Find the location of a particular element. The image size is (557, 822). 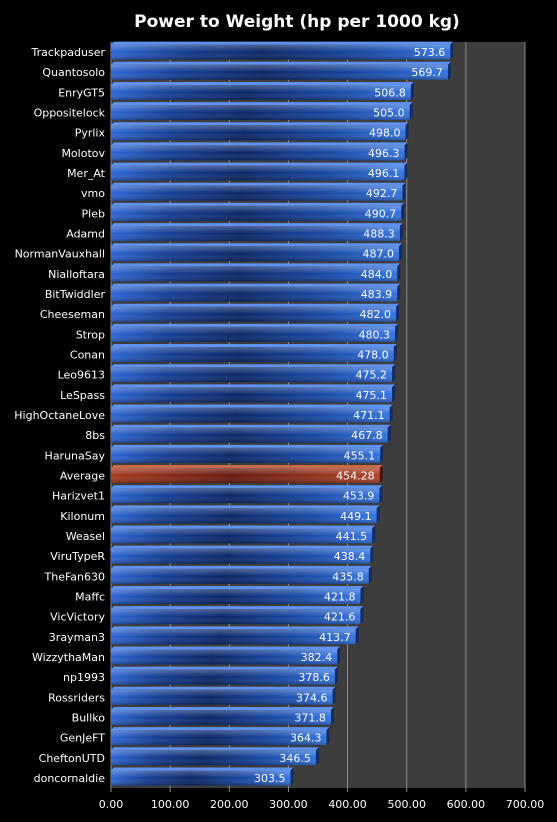

category-label: np1993 is located at coordinates (84, 677).